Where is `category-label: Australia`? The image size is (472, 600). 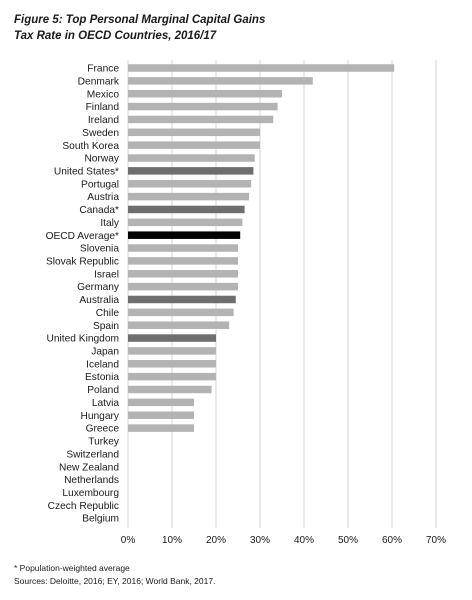
category-label: Australia is located at coordinates (99, 300).